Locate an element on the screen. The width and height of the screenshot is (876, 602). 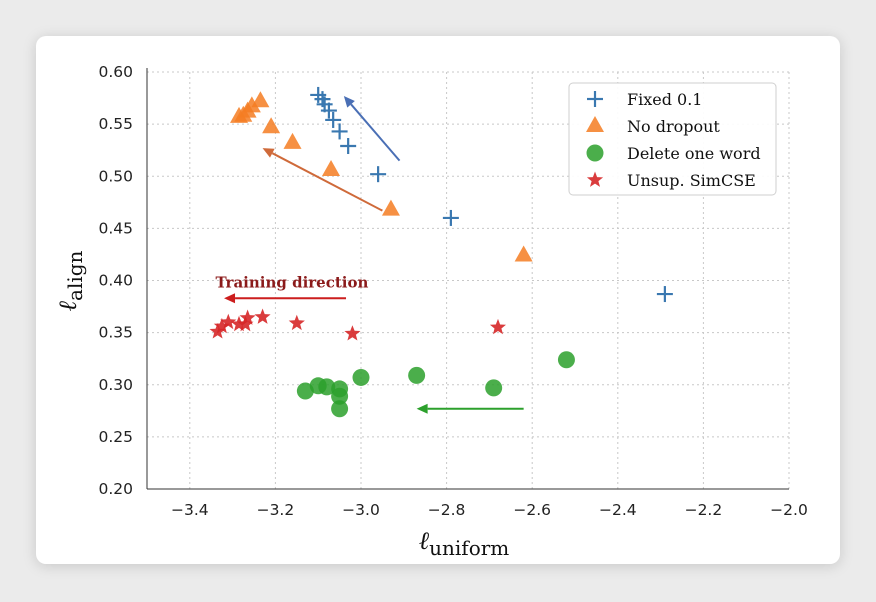
y-tick-label: 0.30 is located at coordinates (115, 385).